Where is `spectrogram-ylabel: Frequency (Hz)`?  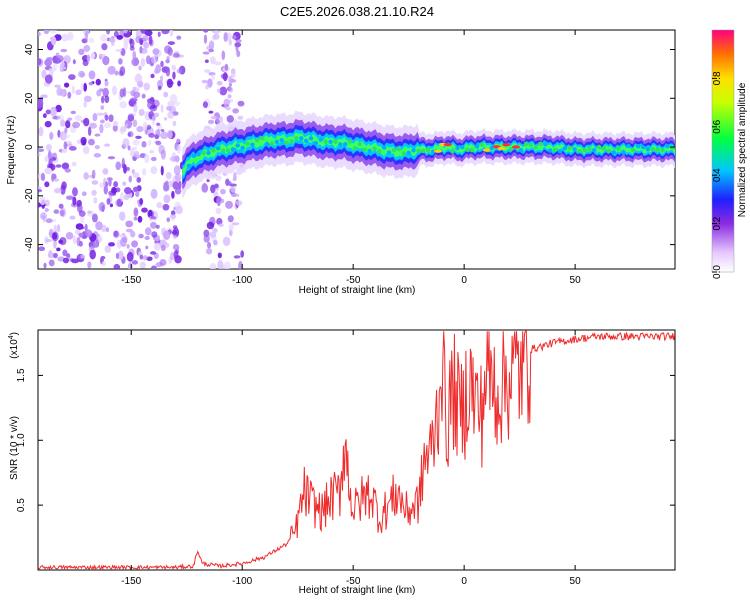
spectrogram-ylabel: Frequency (Hz) is located at coordinates (11, 150).